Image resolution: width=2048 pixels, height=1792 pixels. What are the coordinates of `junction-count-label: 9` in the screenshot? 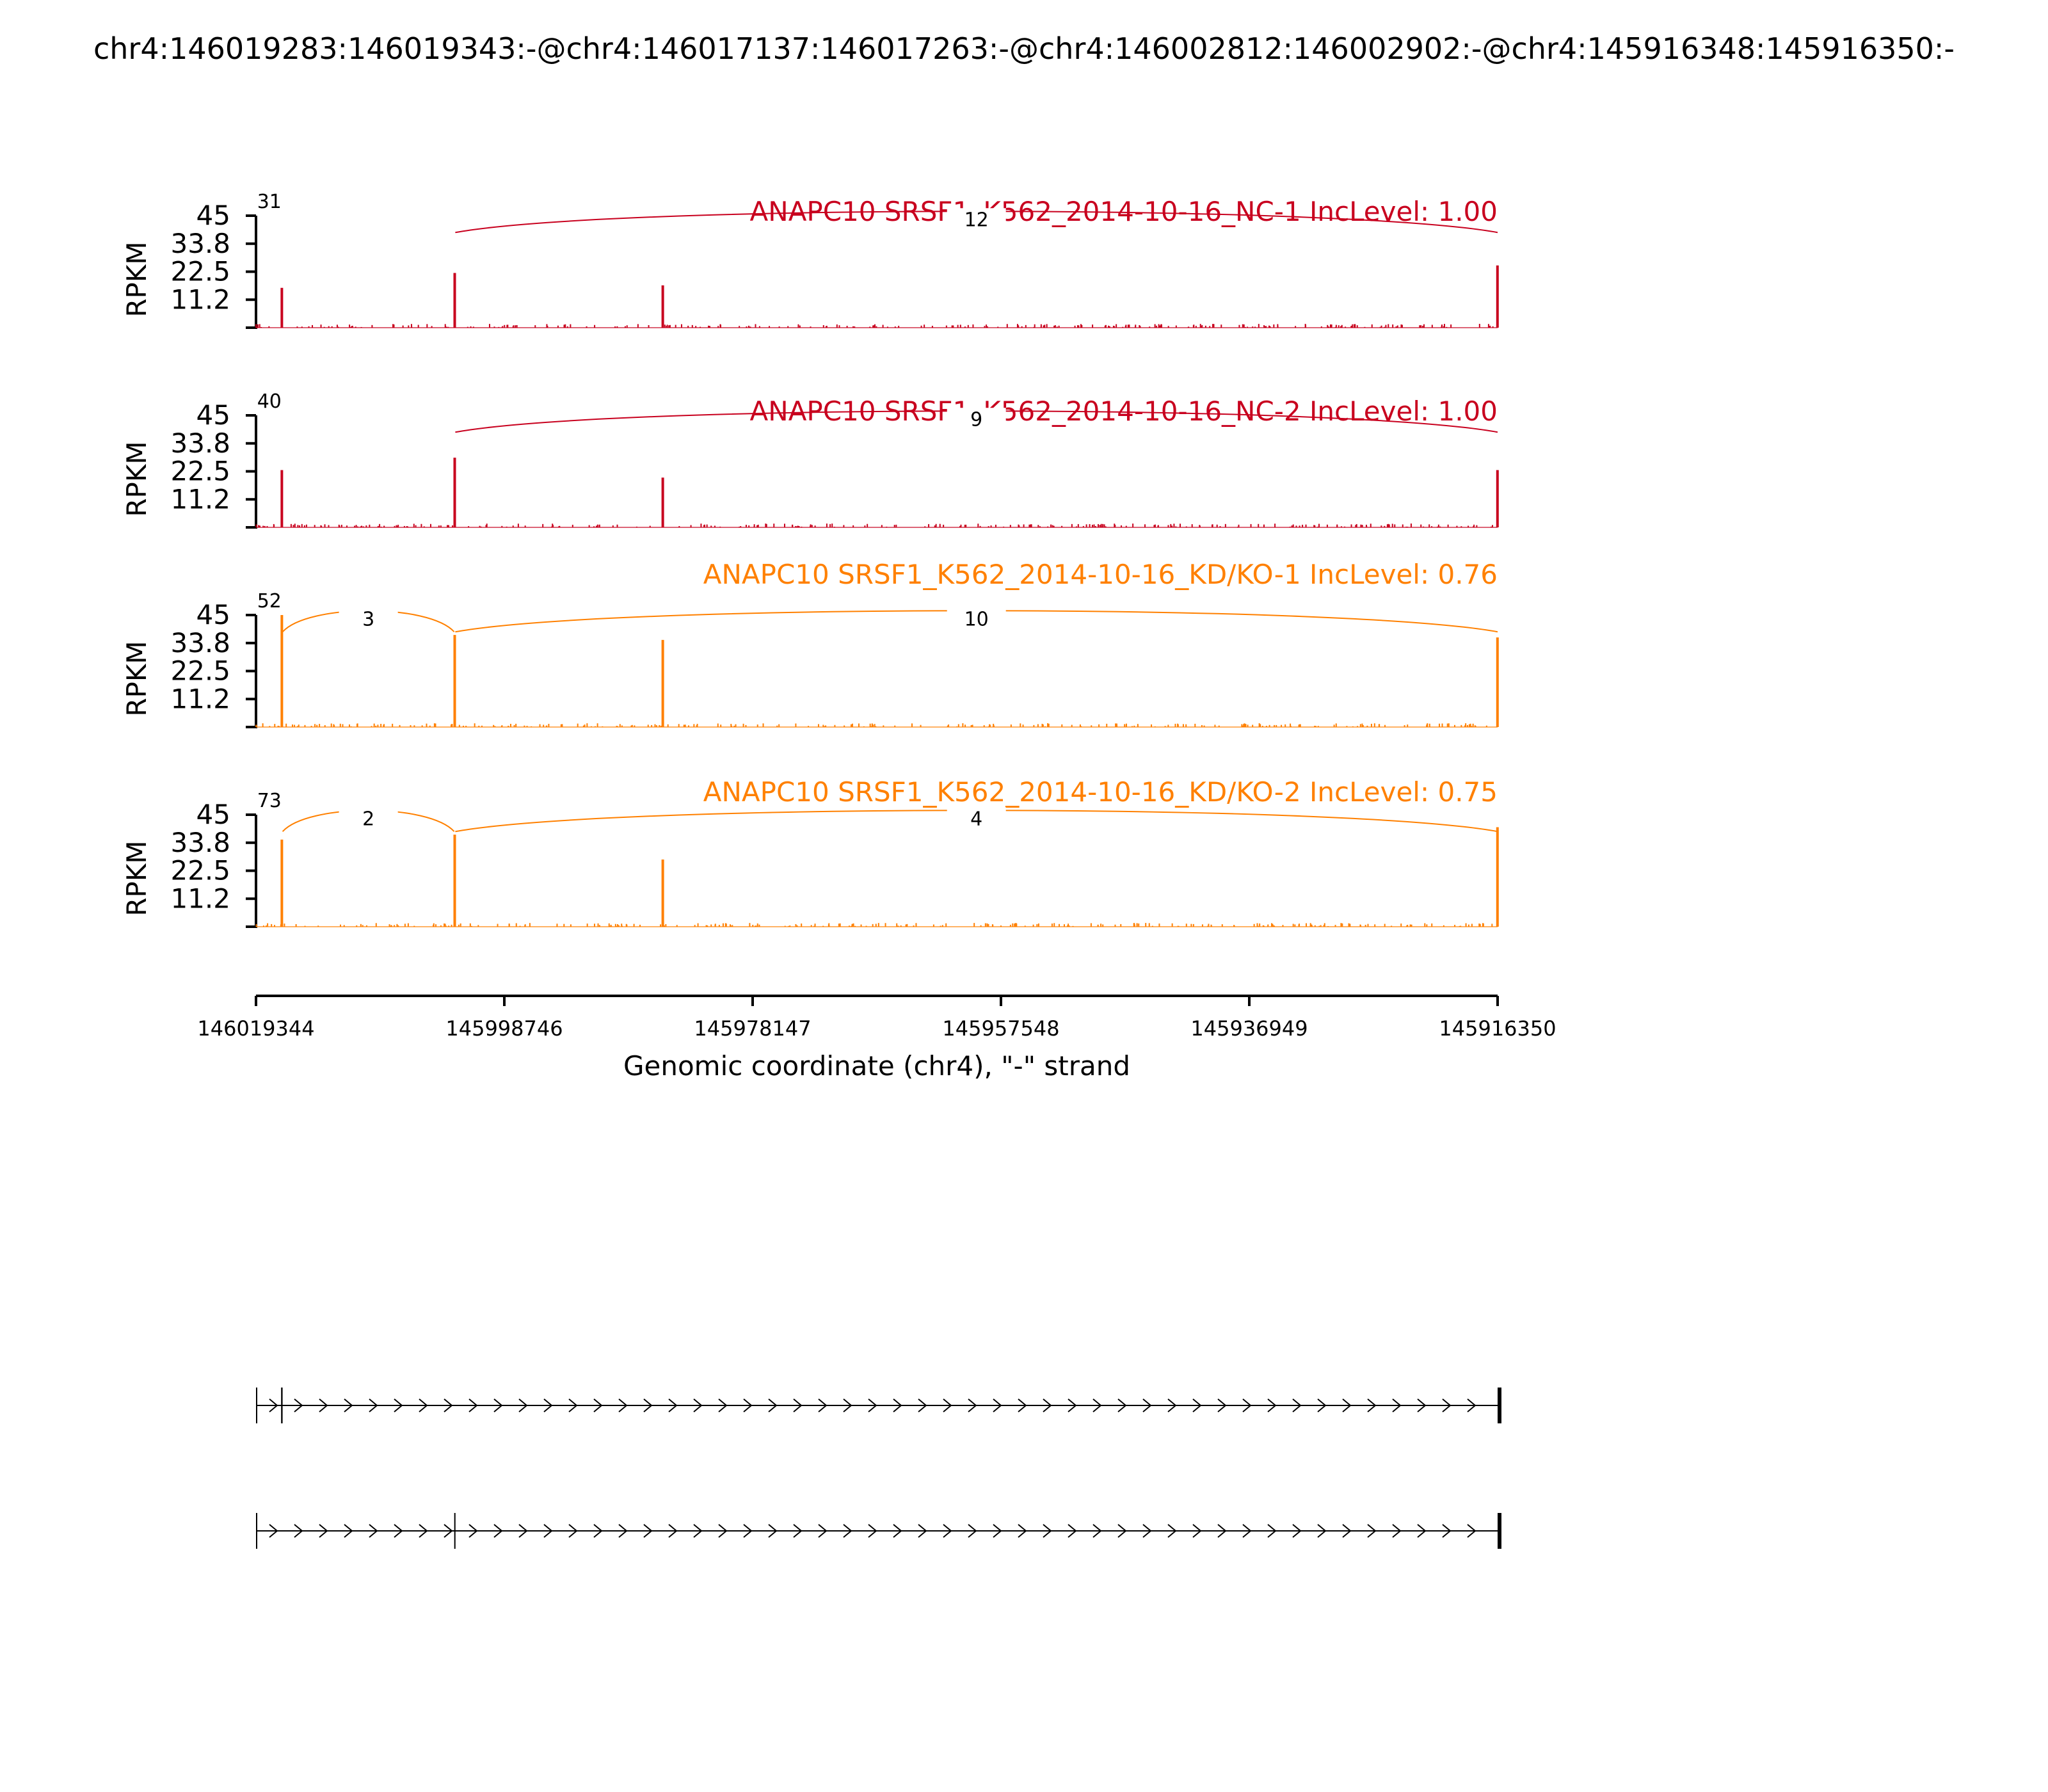 It's located at (976, 419).